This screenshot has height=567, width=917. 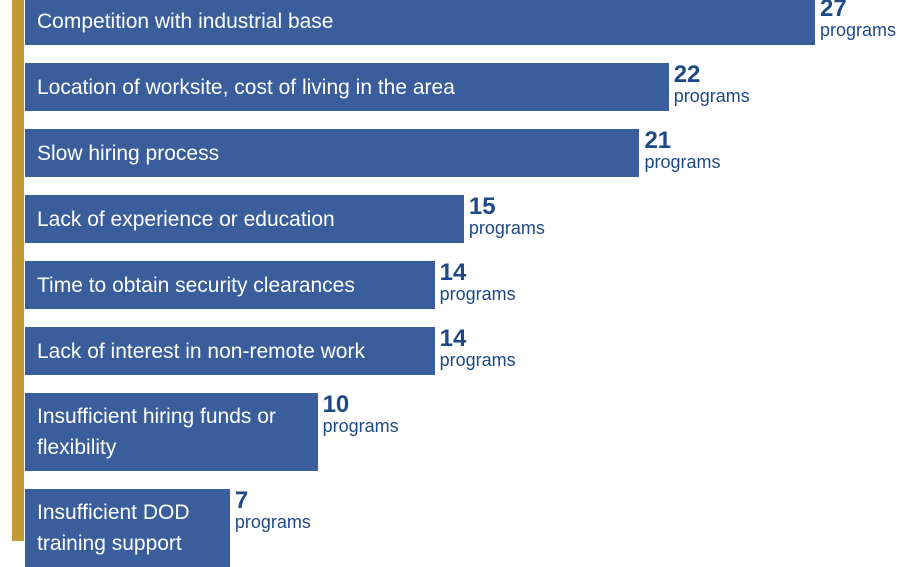 I want to click on bar: Lack of interest in non-remote work, so click(x=230, y=351).